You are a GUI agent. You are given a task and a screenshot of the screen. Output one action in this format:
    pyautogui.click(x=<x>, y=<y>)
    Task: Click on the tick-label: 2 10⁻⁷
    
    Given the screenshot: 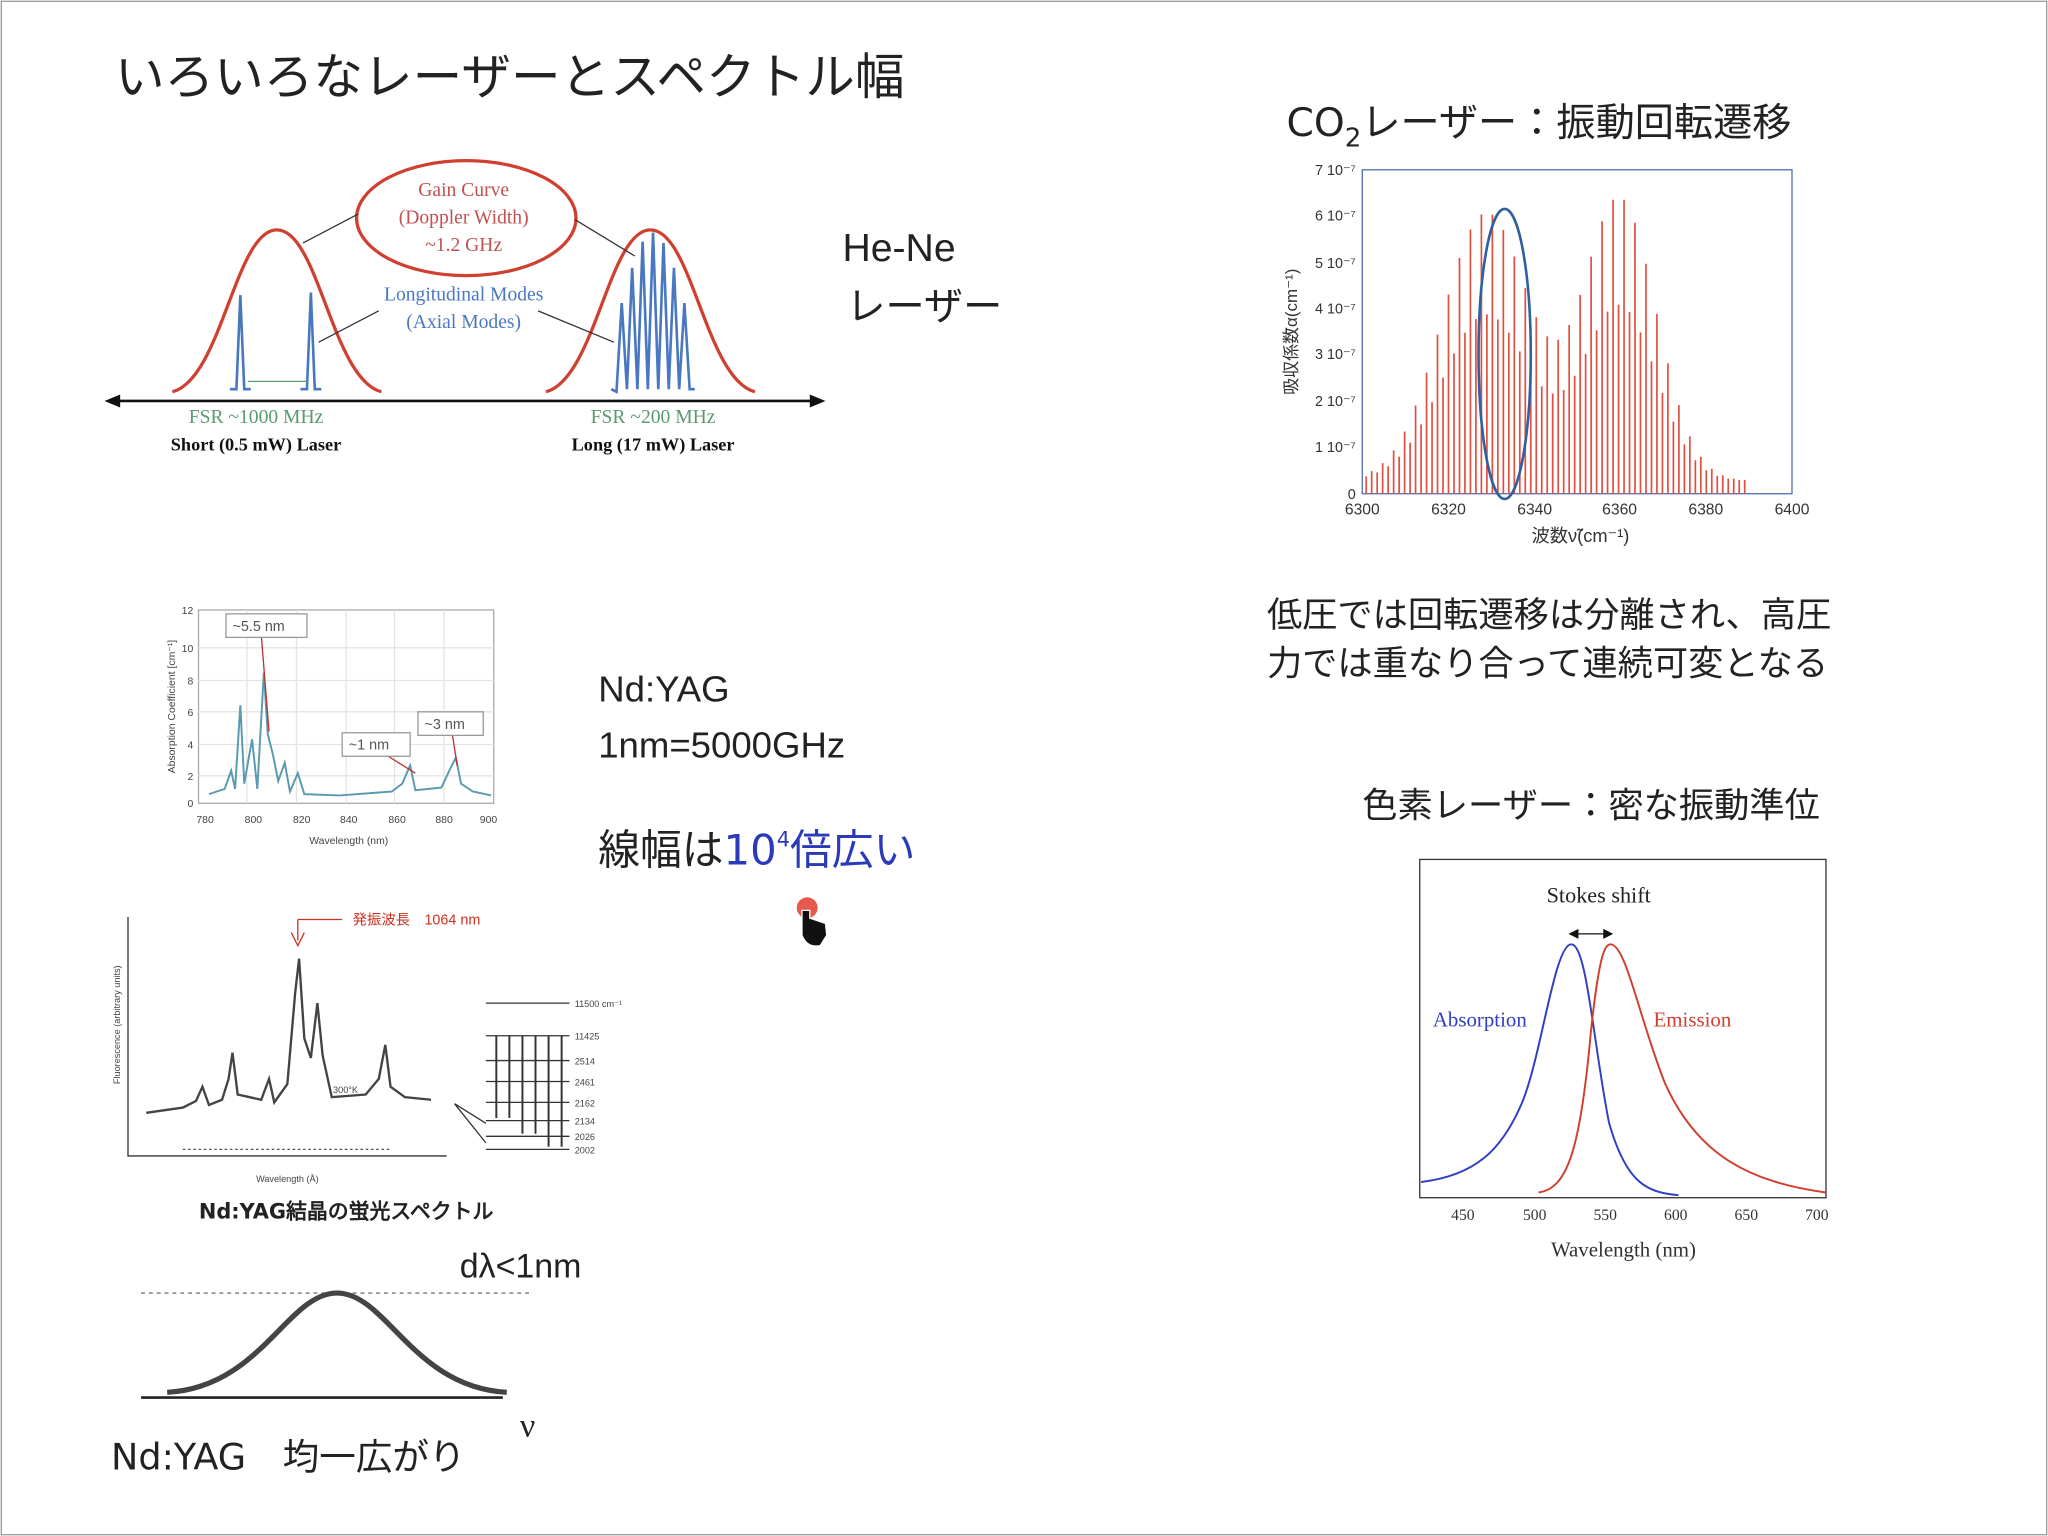 What is the action you would take?
    pyautogui.click(x=1335, y=402)
    